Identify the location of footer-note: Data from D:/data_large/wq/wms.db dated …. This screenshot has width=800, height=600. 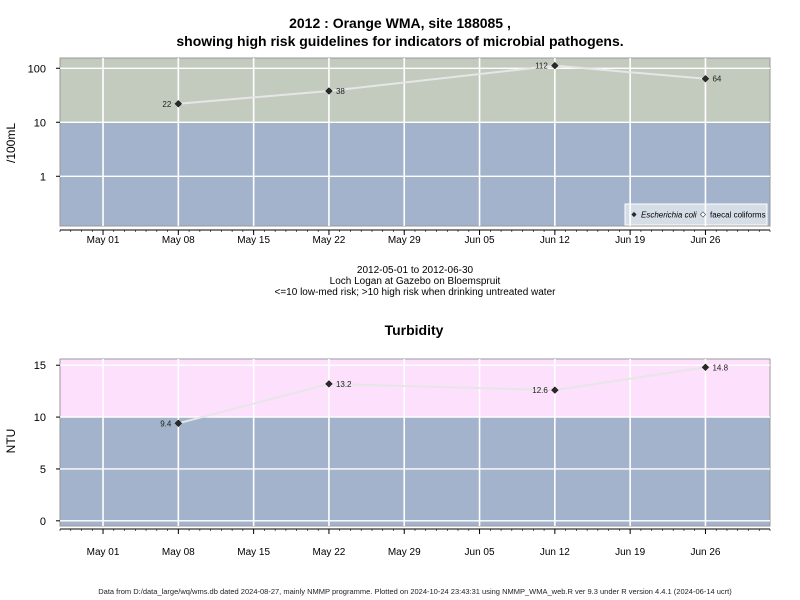
(415, 591).